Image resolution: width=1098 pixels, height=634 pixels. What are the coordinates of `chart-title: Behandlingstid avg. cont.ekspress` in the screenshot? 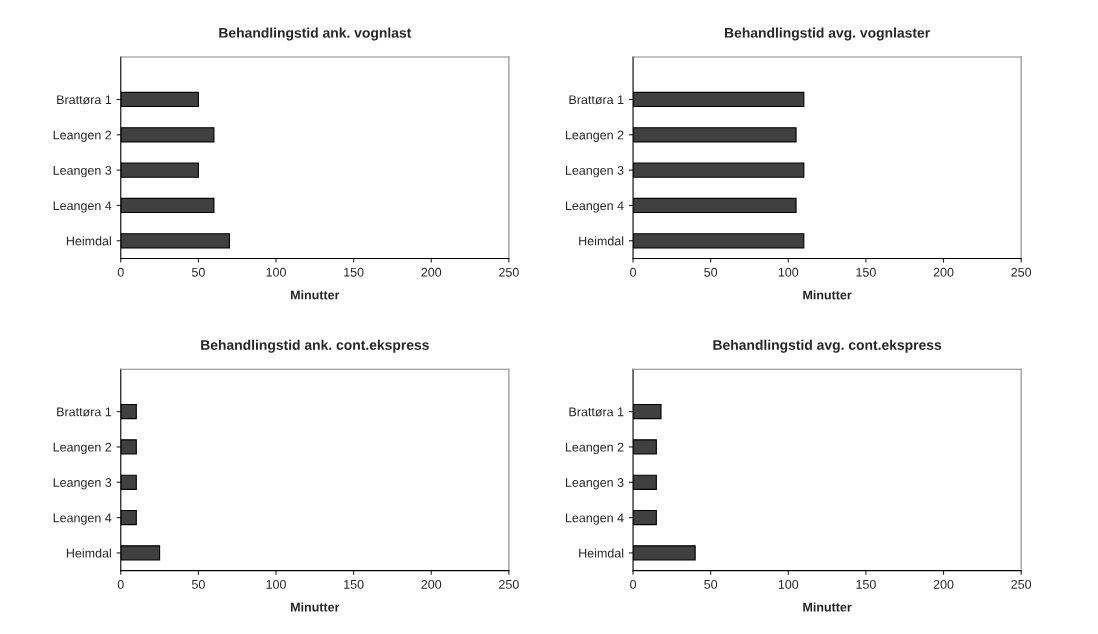 It's located at (827, 346).